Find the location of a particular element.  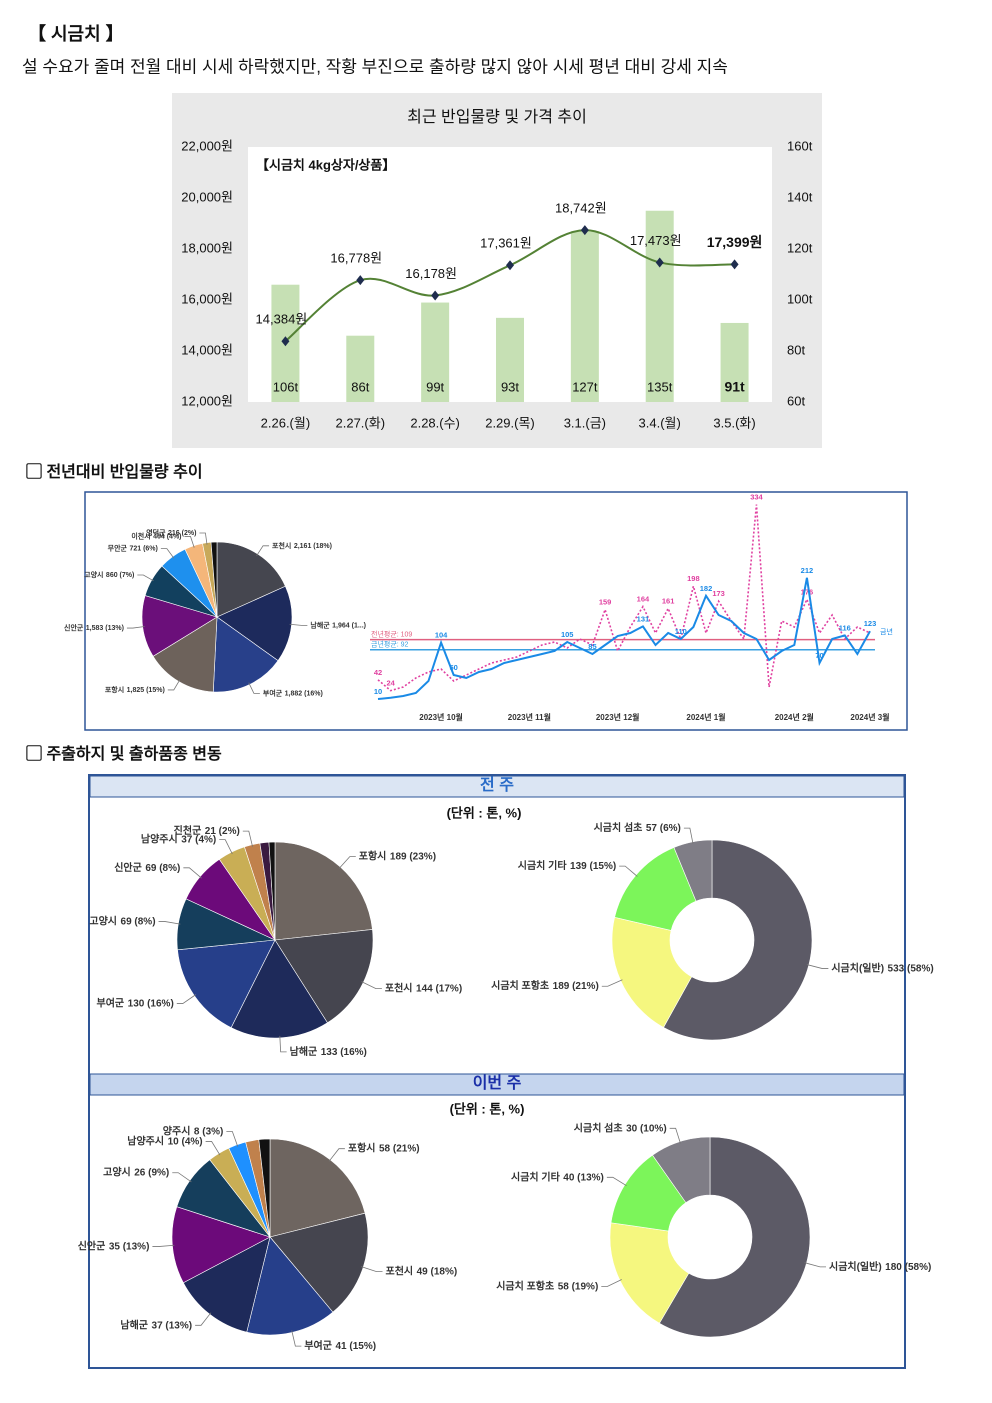

price-label: 17,399원 is located at coordinates (735, 242).